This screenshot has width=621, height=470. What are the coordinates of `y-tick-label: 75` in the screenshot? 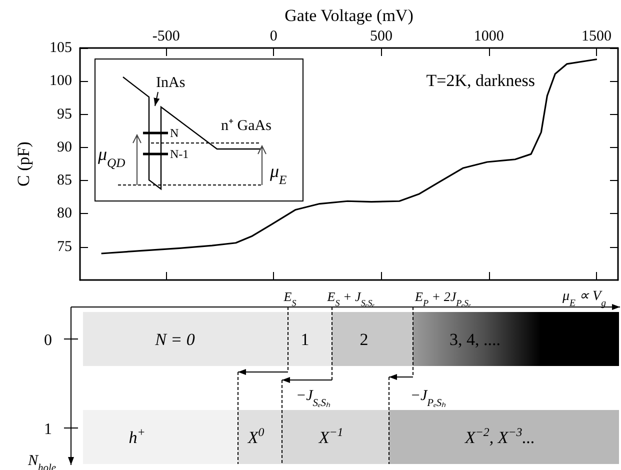 It's located at (64, 246).